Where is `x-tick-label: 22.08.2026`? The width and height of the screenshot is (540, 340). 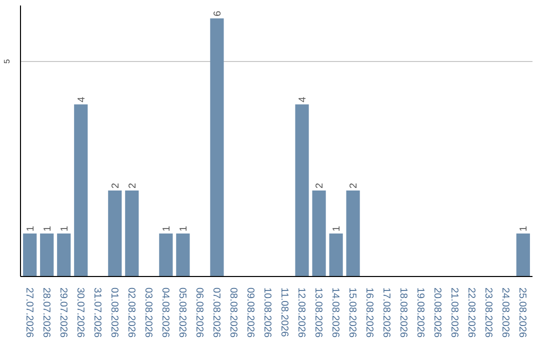 x-tick-label: 22.08.2026 is located at coordinates (471, 313).